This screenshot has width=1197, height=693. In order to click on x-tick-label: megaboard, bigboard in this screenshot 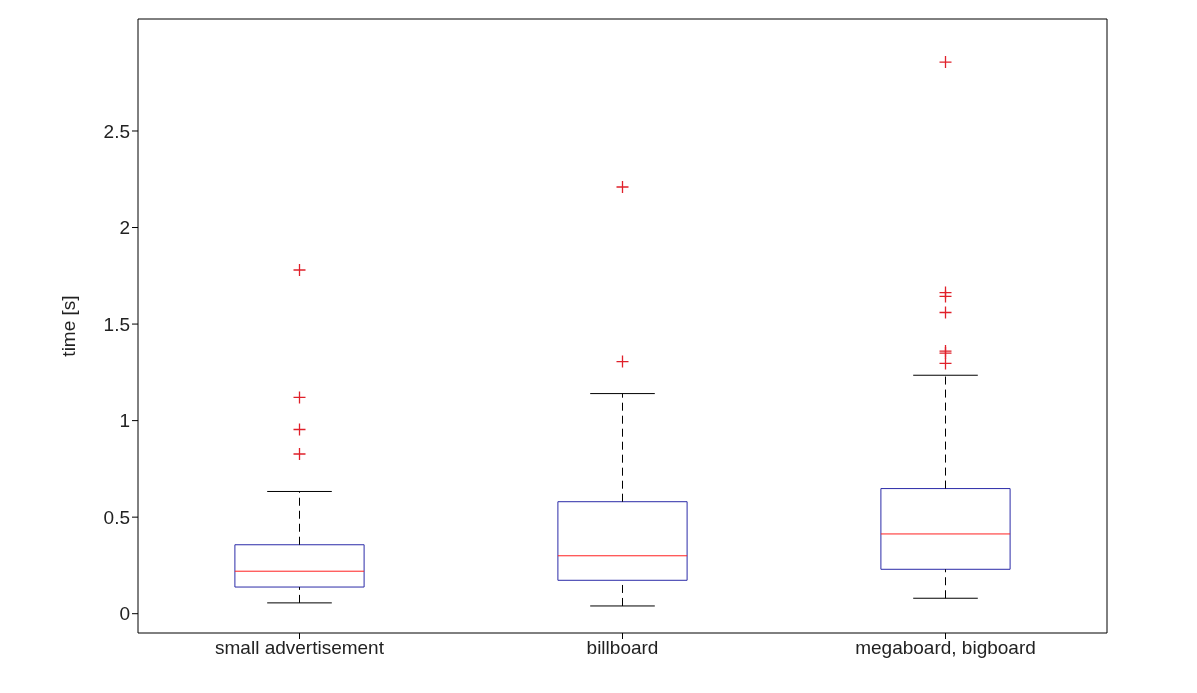, I will do `click(945, 648)`.